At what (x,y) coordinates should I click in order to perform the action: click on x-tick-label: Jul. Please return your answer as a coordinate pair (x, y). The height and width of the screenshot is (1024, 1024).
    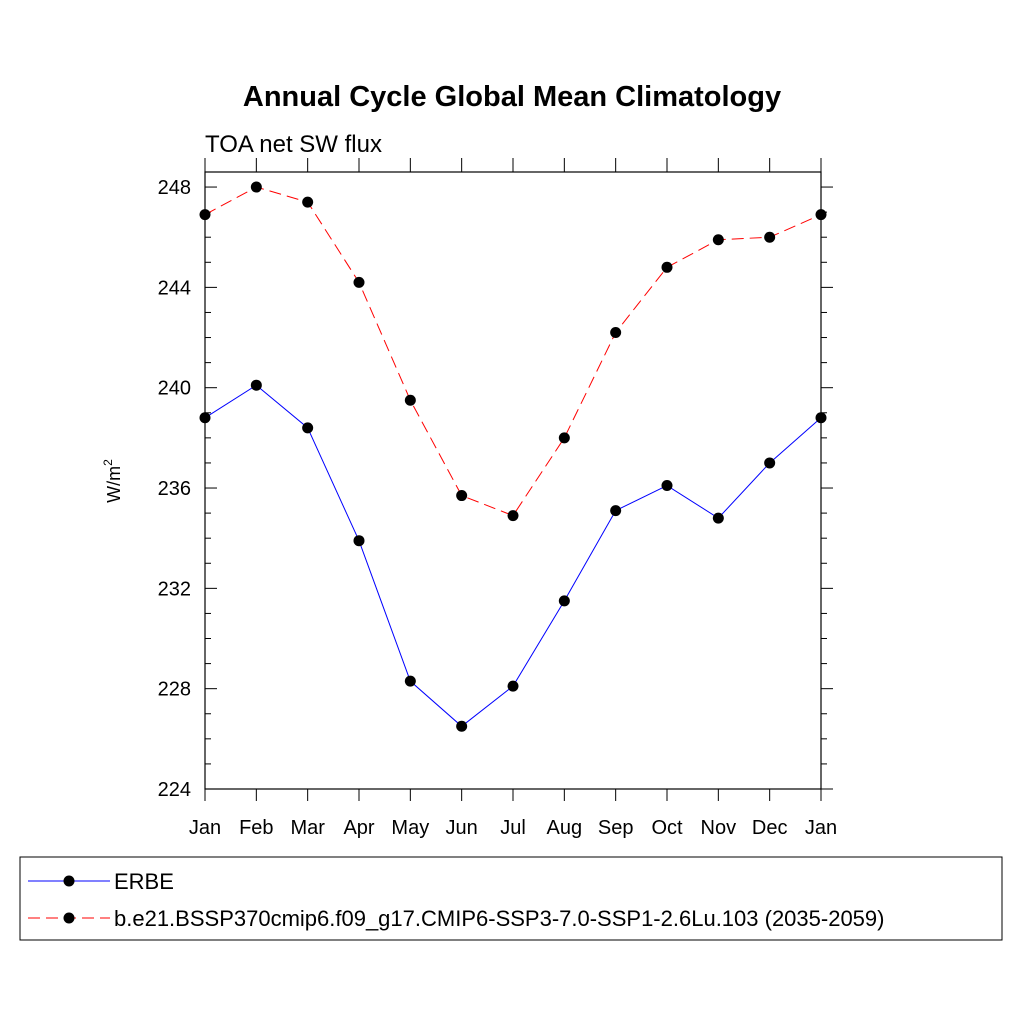
    Looking at the image, I should click on (513, 828).